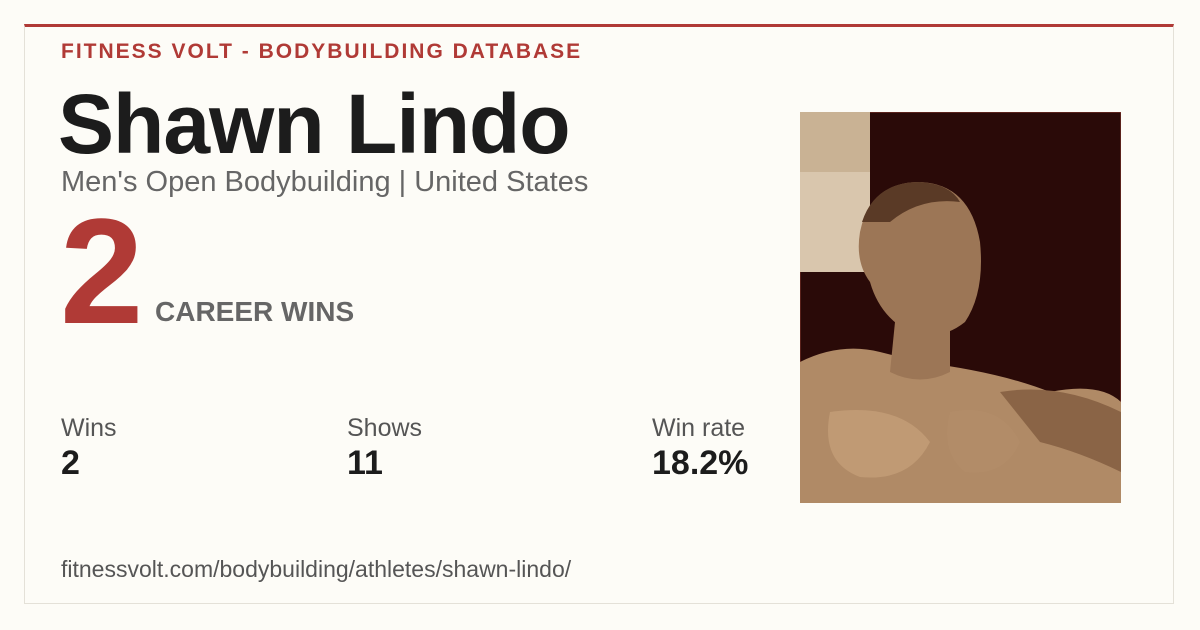 The width and height of the screenshot is (1200, 630). I want to click on stat-value: 2, so click(70, 463).